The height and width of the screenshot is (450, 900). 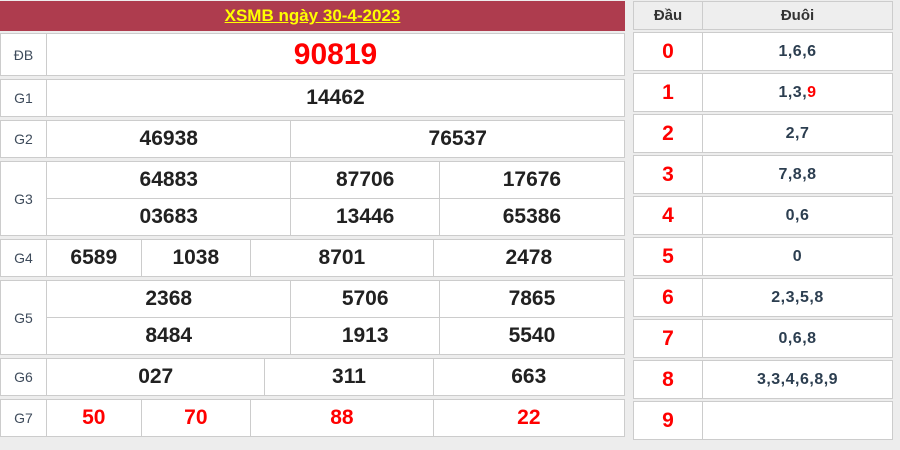 I want to click on dau-digit: 7, so click(x=668, y=338).